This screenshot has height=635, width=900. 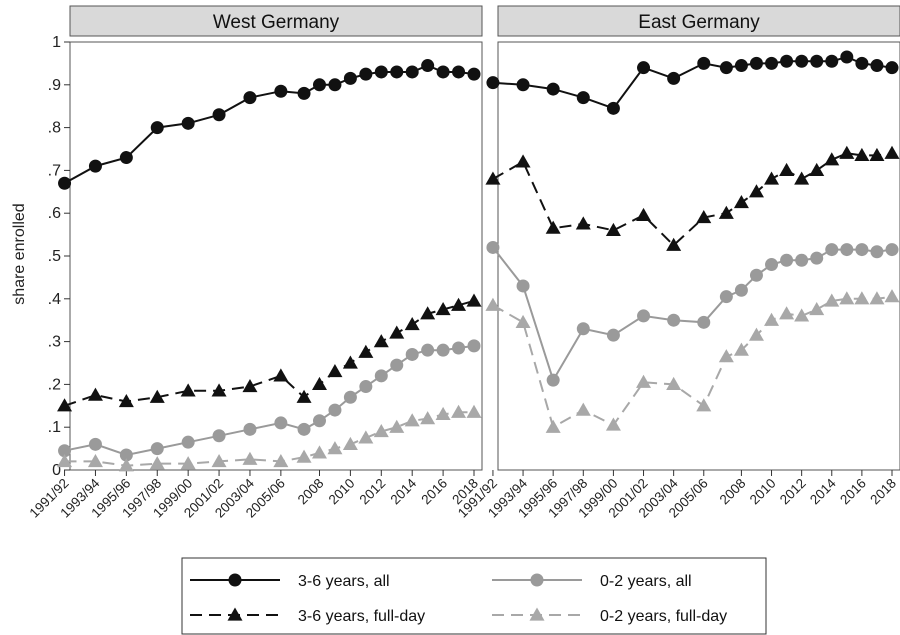 I want to click on y-tick-label: 0, so click(x=56, y=470).